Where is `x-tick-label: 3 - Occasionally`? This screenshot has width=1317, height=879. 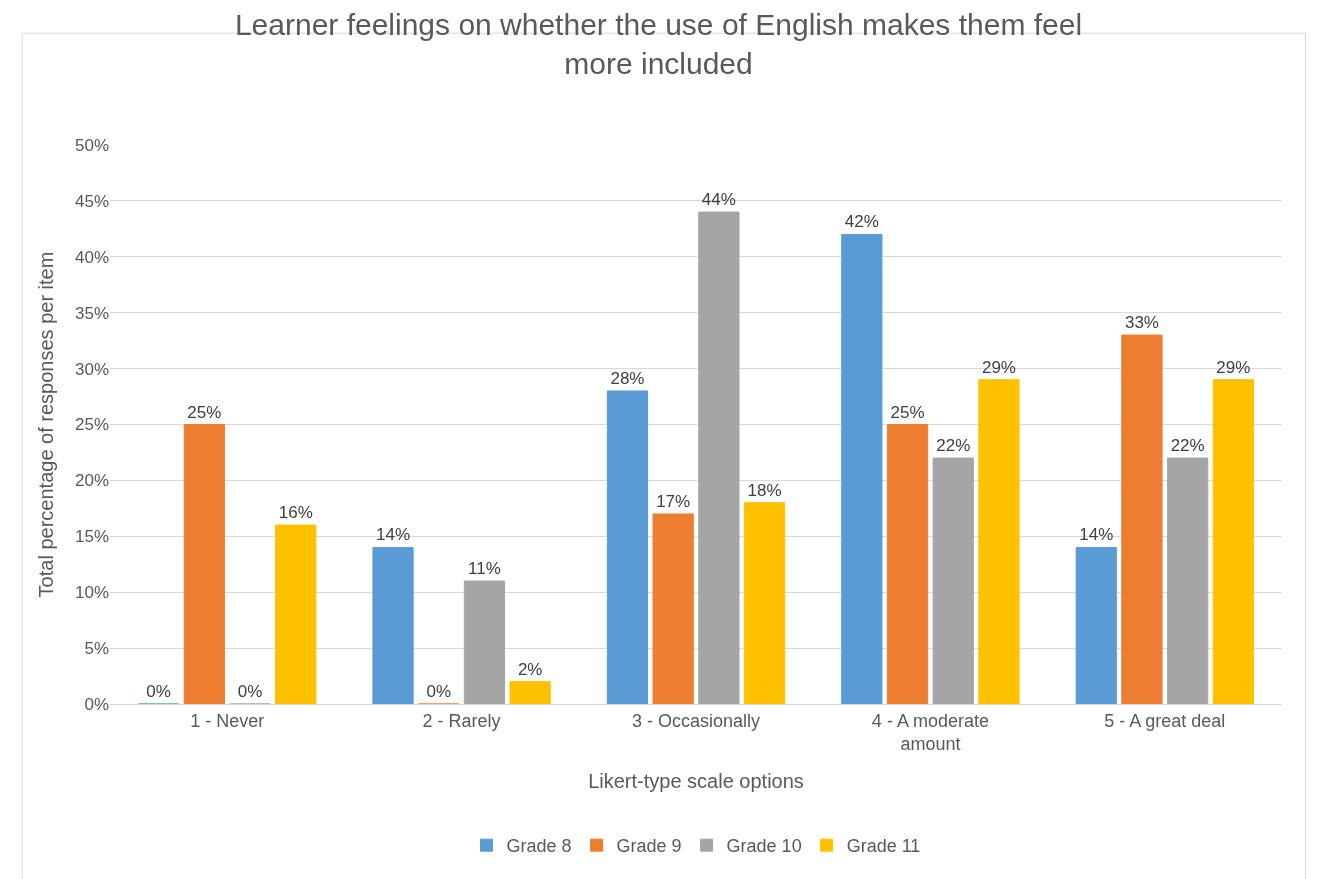
x-tick-label: 3 - Occasionally is located at coordinates (696, 720).